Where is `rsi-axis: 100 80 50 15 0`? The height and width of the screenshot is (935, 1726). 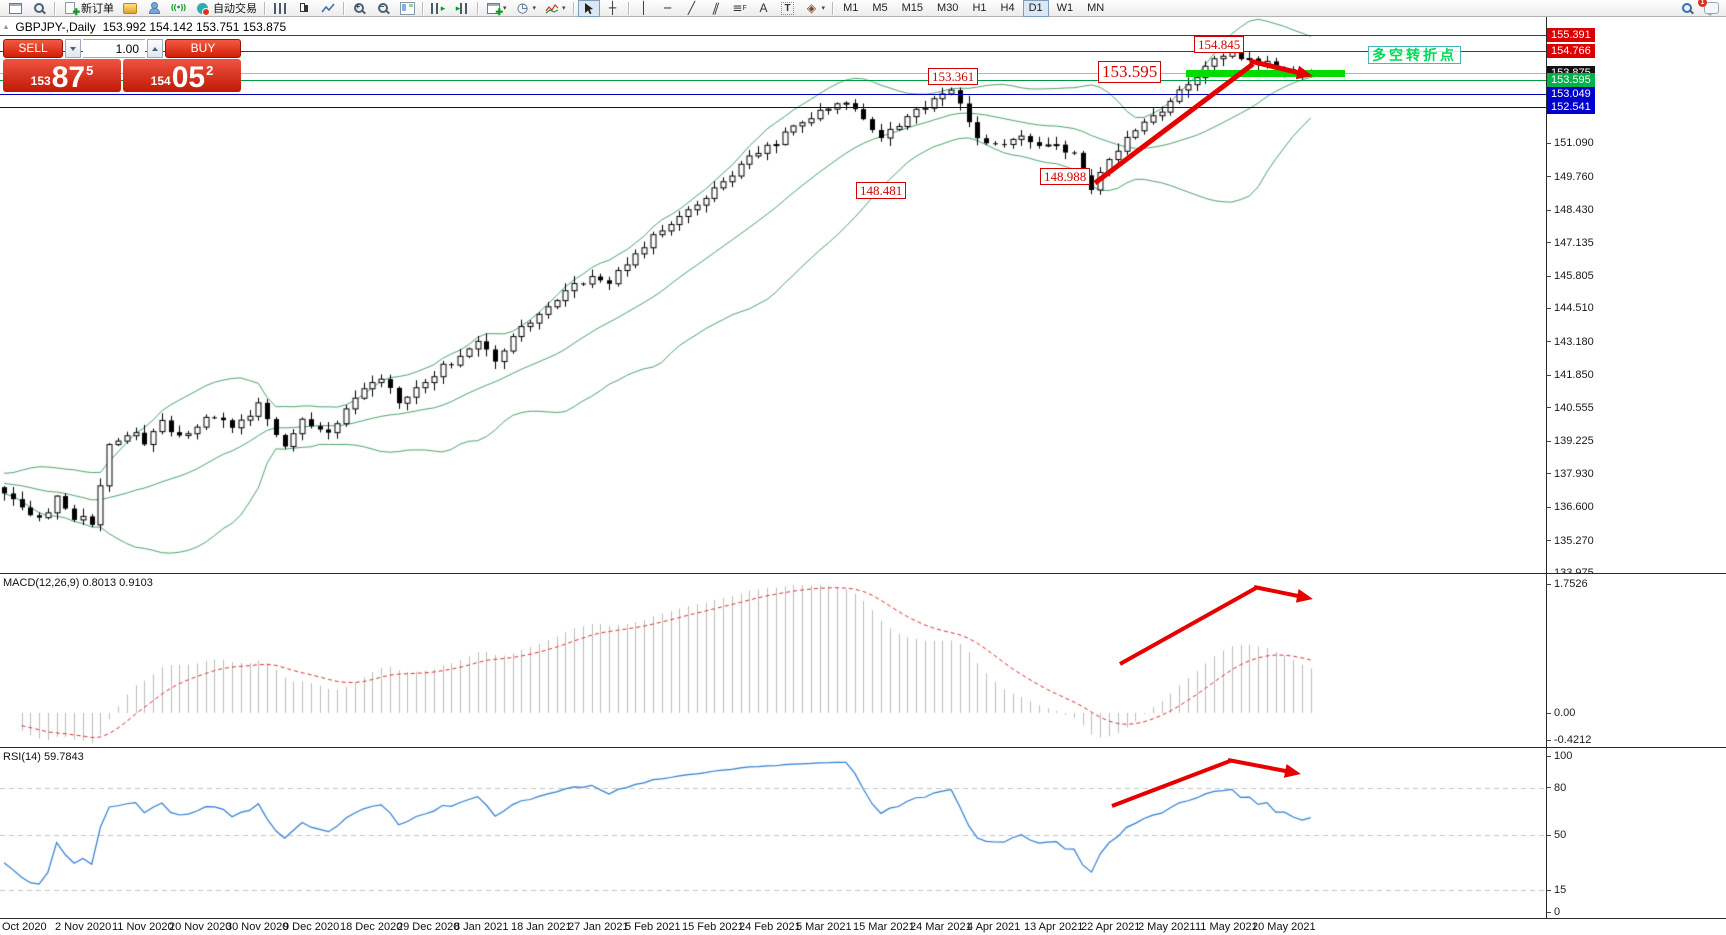
rsi-axis: 100 80 50 15 0 is located at coordinates (1636, 833).